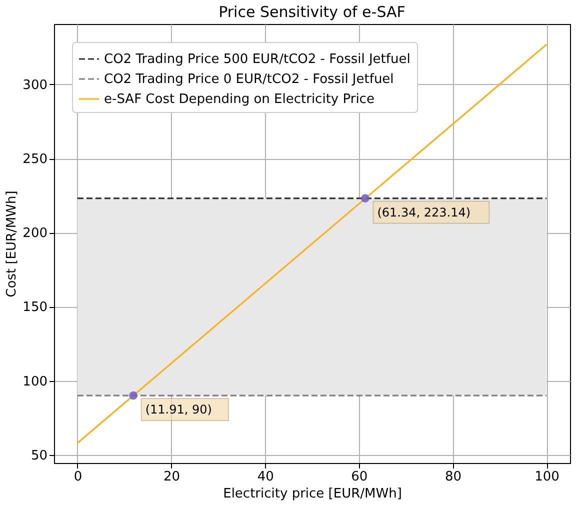 Image resolution: width=587 pixels, height=516 pixels. Describe the element at coordinates (265, 477) in the screenshot. I see `x-tick-label: 40` at that location.